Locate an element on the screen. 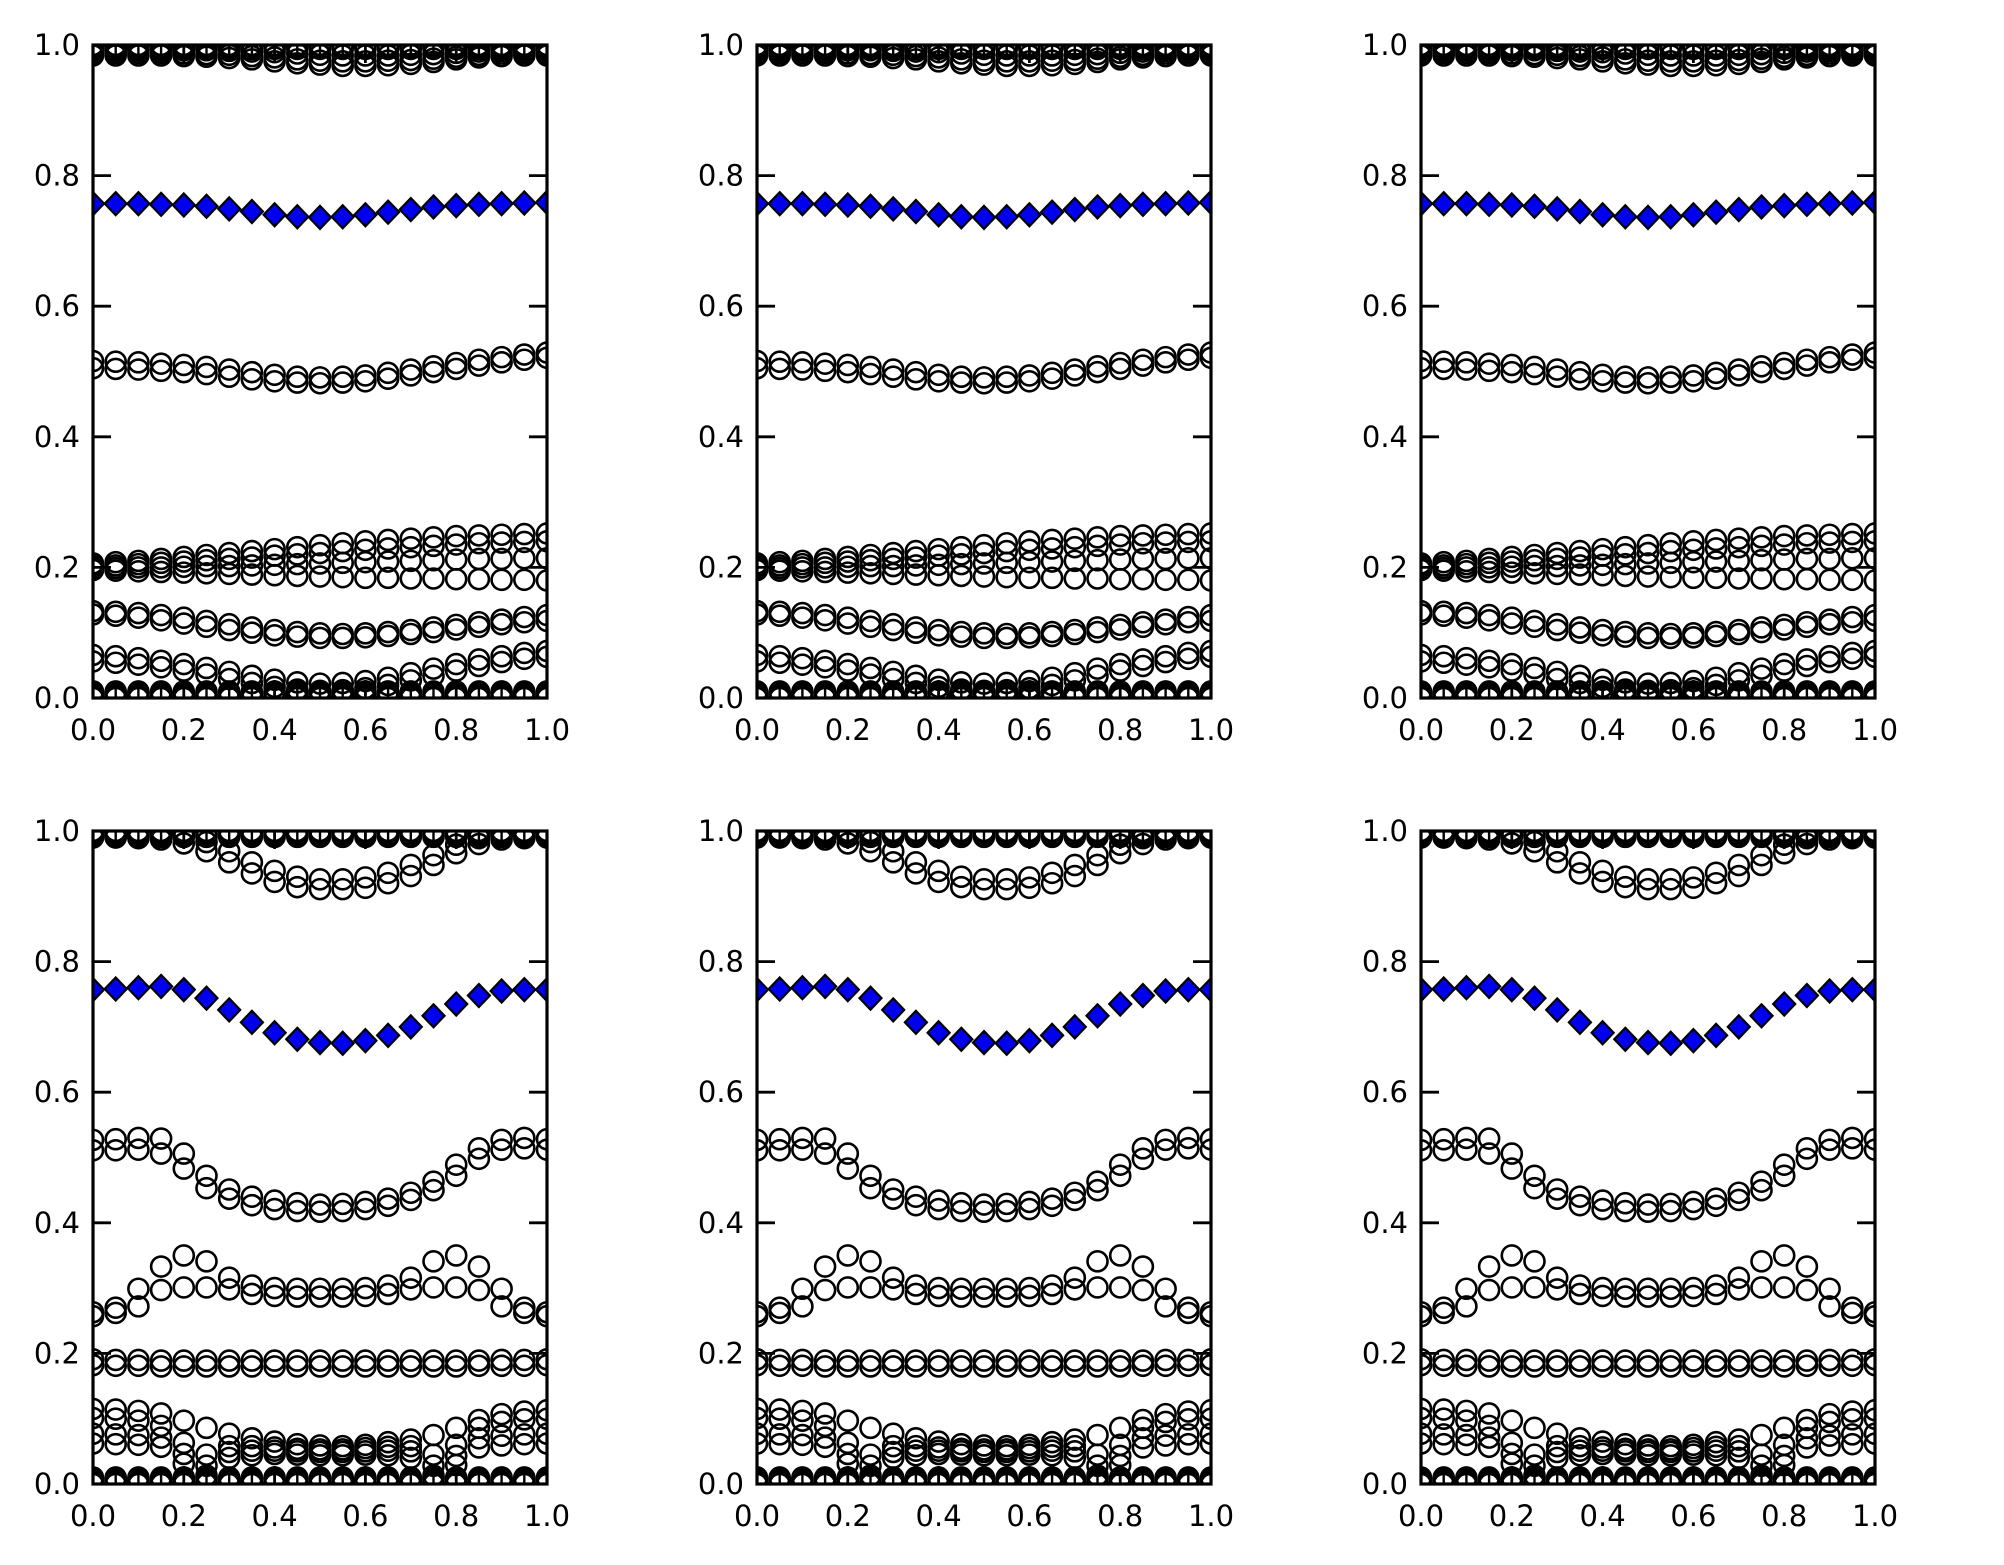  series-low-band-upper is located at coordinates (320, 667).